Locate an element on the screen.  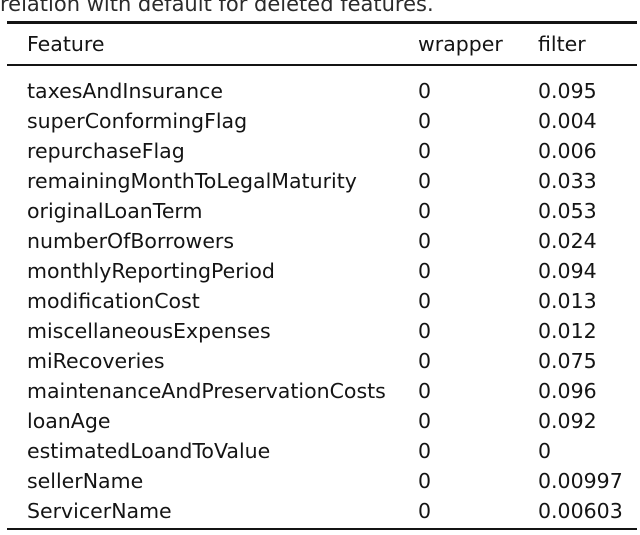
cell-filter: 0.00997 is located at coordinates (580, 480).